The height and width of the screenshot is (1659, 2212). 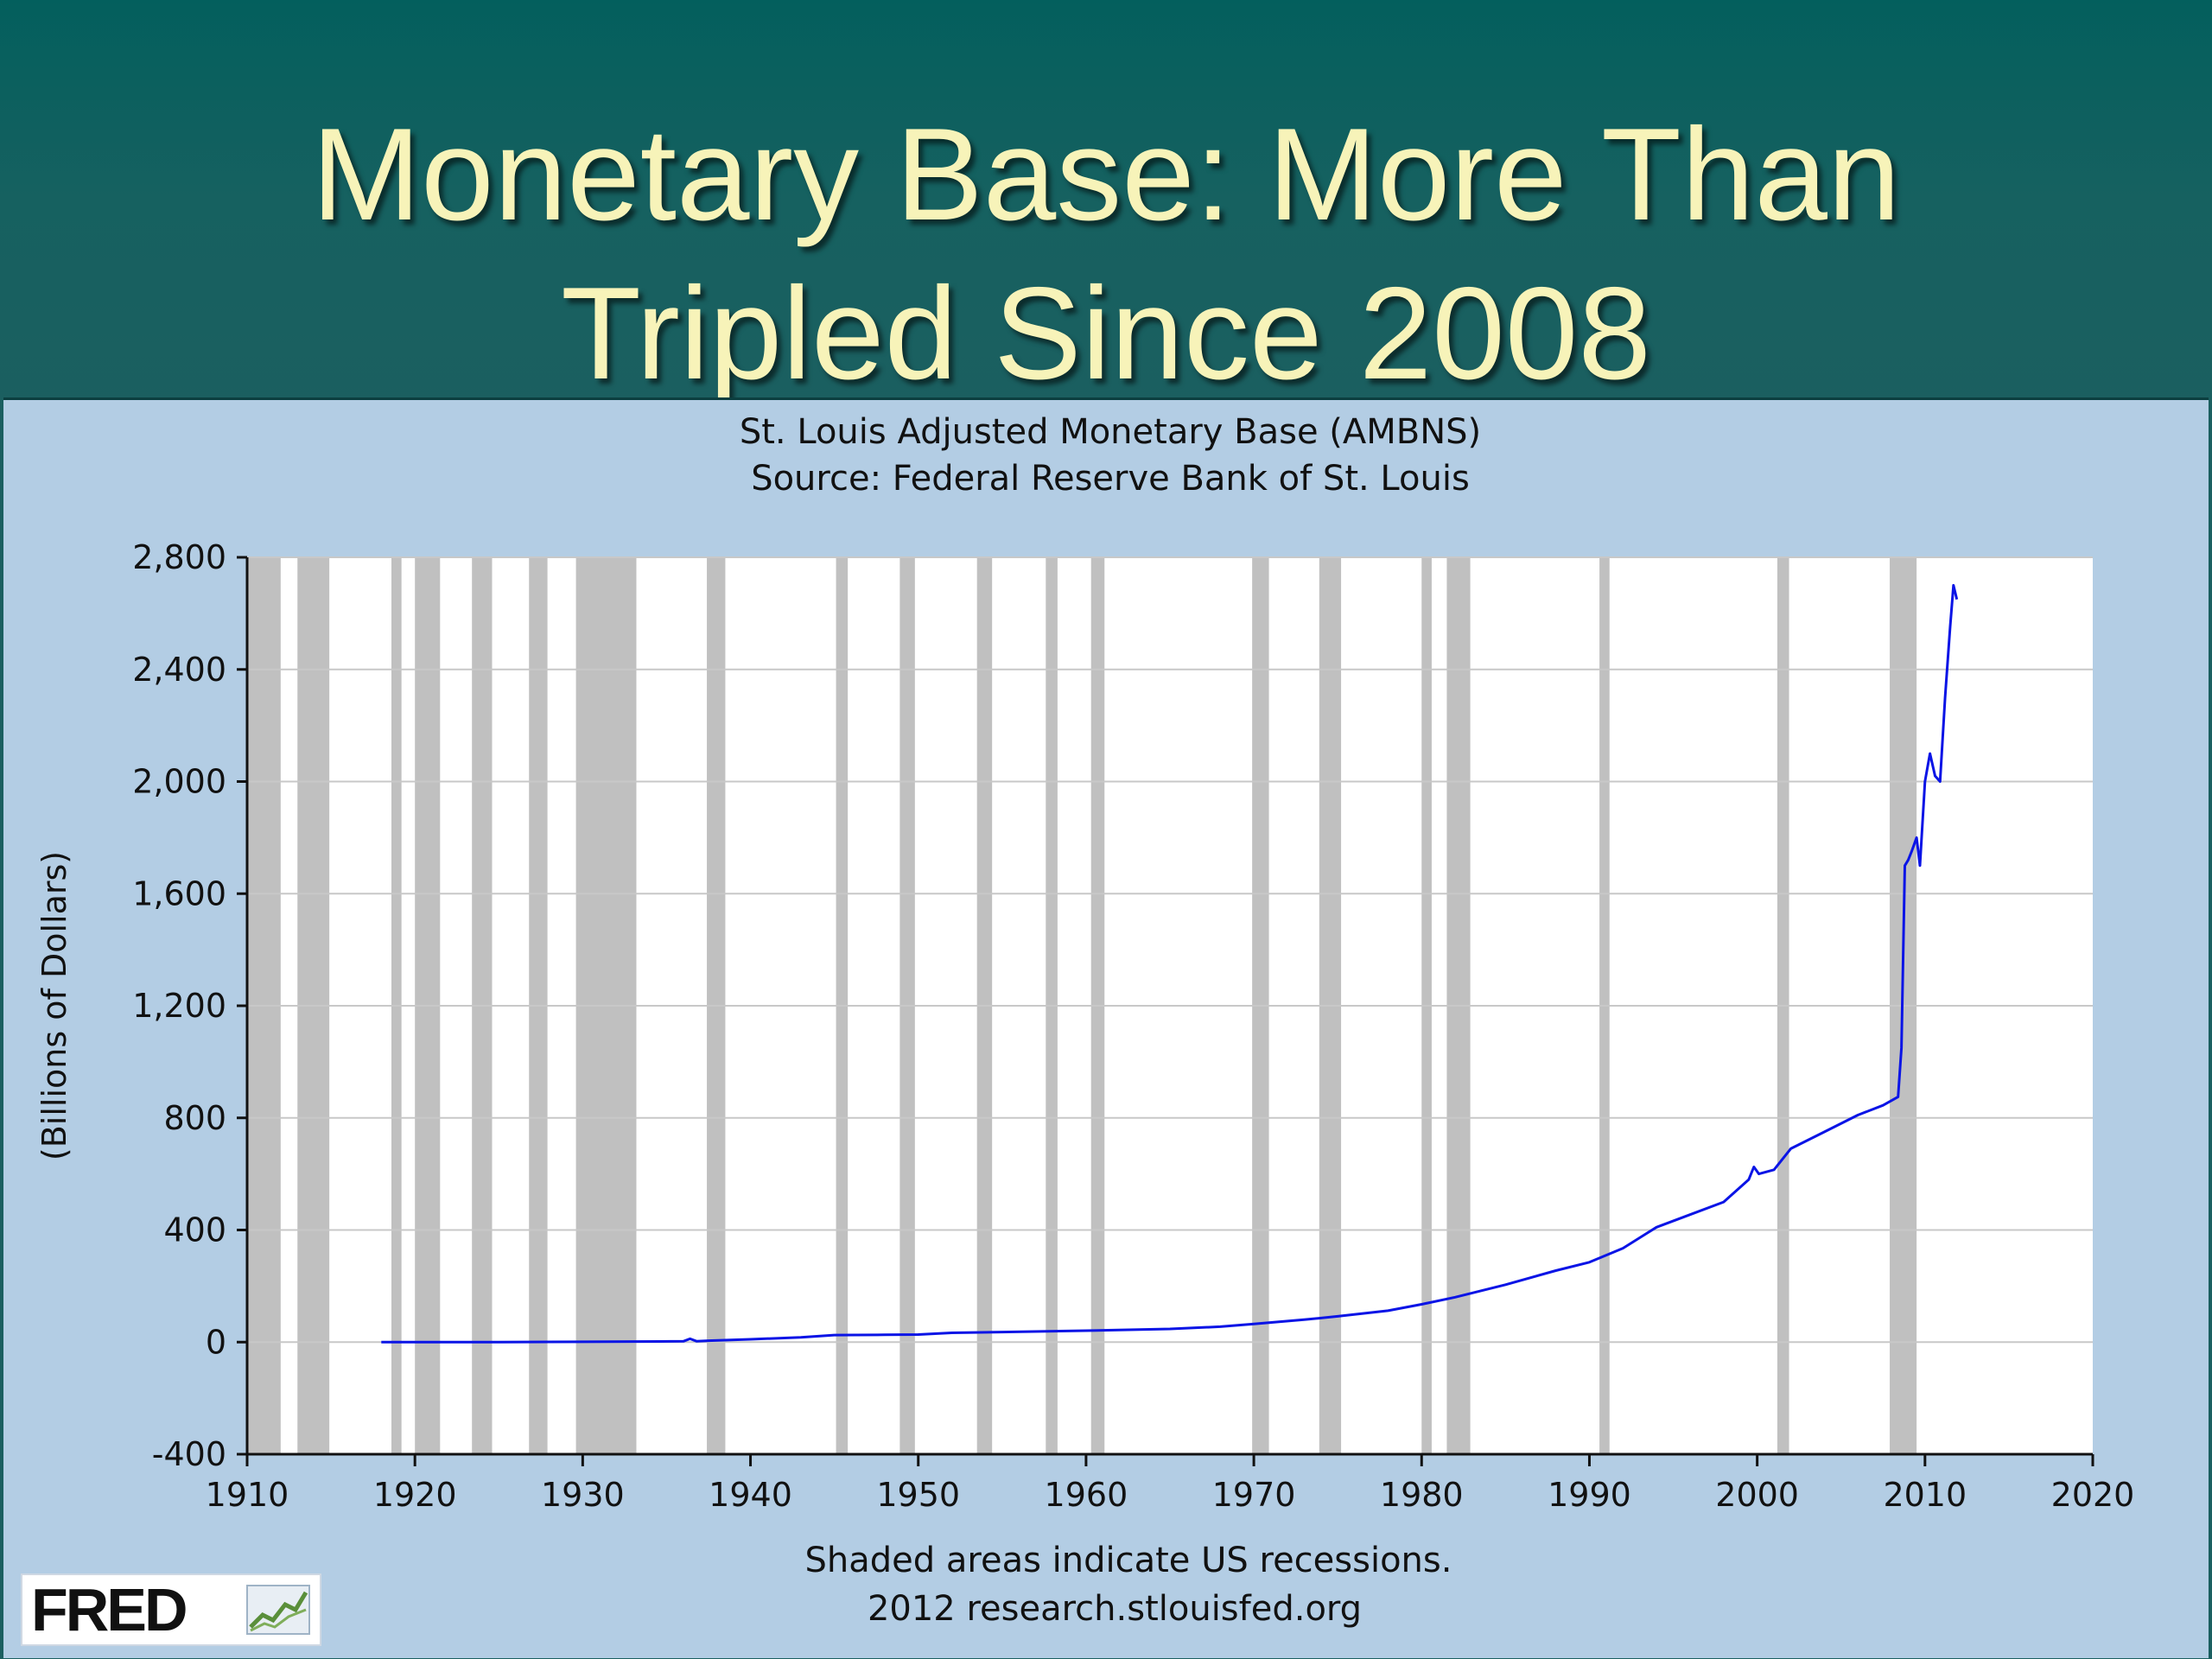 What do you see at coordinates (1086, 1495) in the screenshot?
I see `x-tick-label: 1960` at bounding box center [1086, 1495].